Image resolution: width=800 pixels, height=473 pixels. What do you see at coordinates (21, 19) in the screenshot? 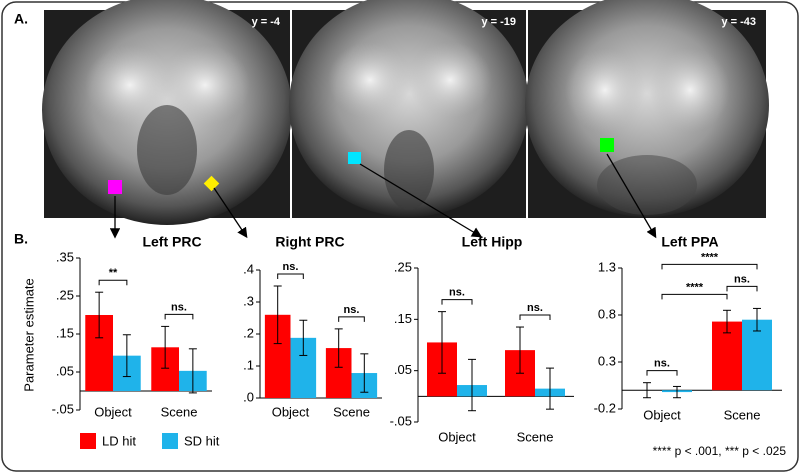
I see `panel-label: A.` at bounding box center [21, 19].